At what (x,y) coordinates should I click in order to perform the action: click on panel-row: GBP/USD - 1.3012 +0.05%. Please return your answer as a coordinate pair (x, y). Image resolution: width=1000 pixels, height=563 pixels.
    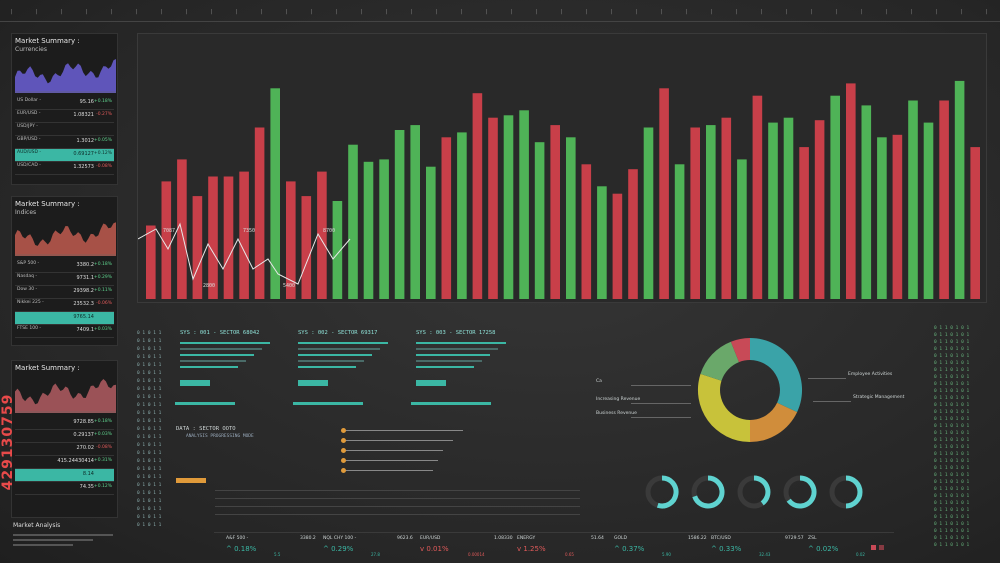
    Looking at the image, I should click on (64, 142).